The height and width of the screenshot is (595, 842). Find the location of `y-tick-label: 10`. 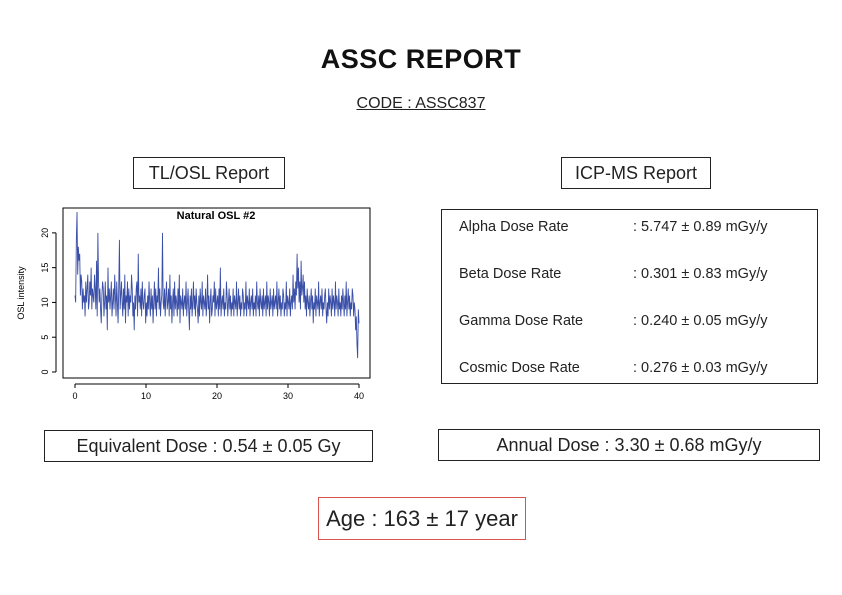

y-tick-label: 10 is located at coordinates (45, 302).